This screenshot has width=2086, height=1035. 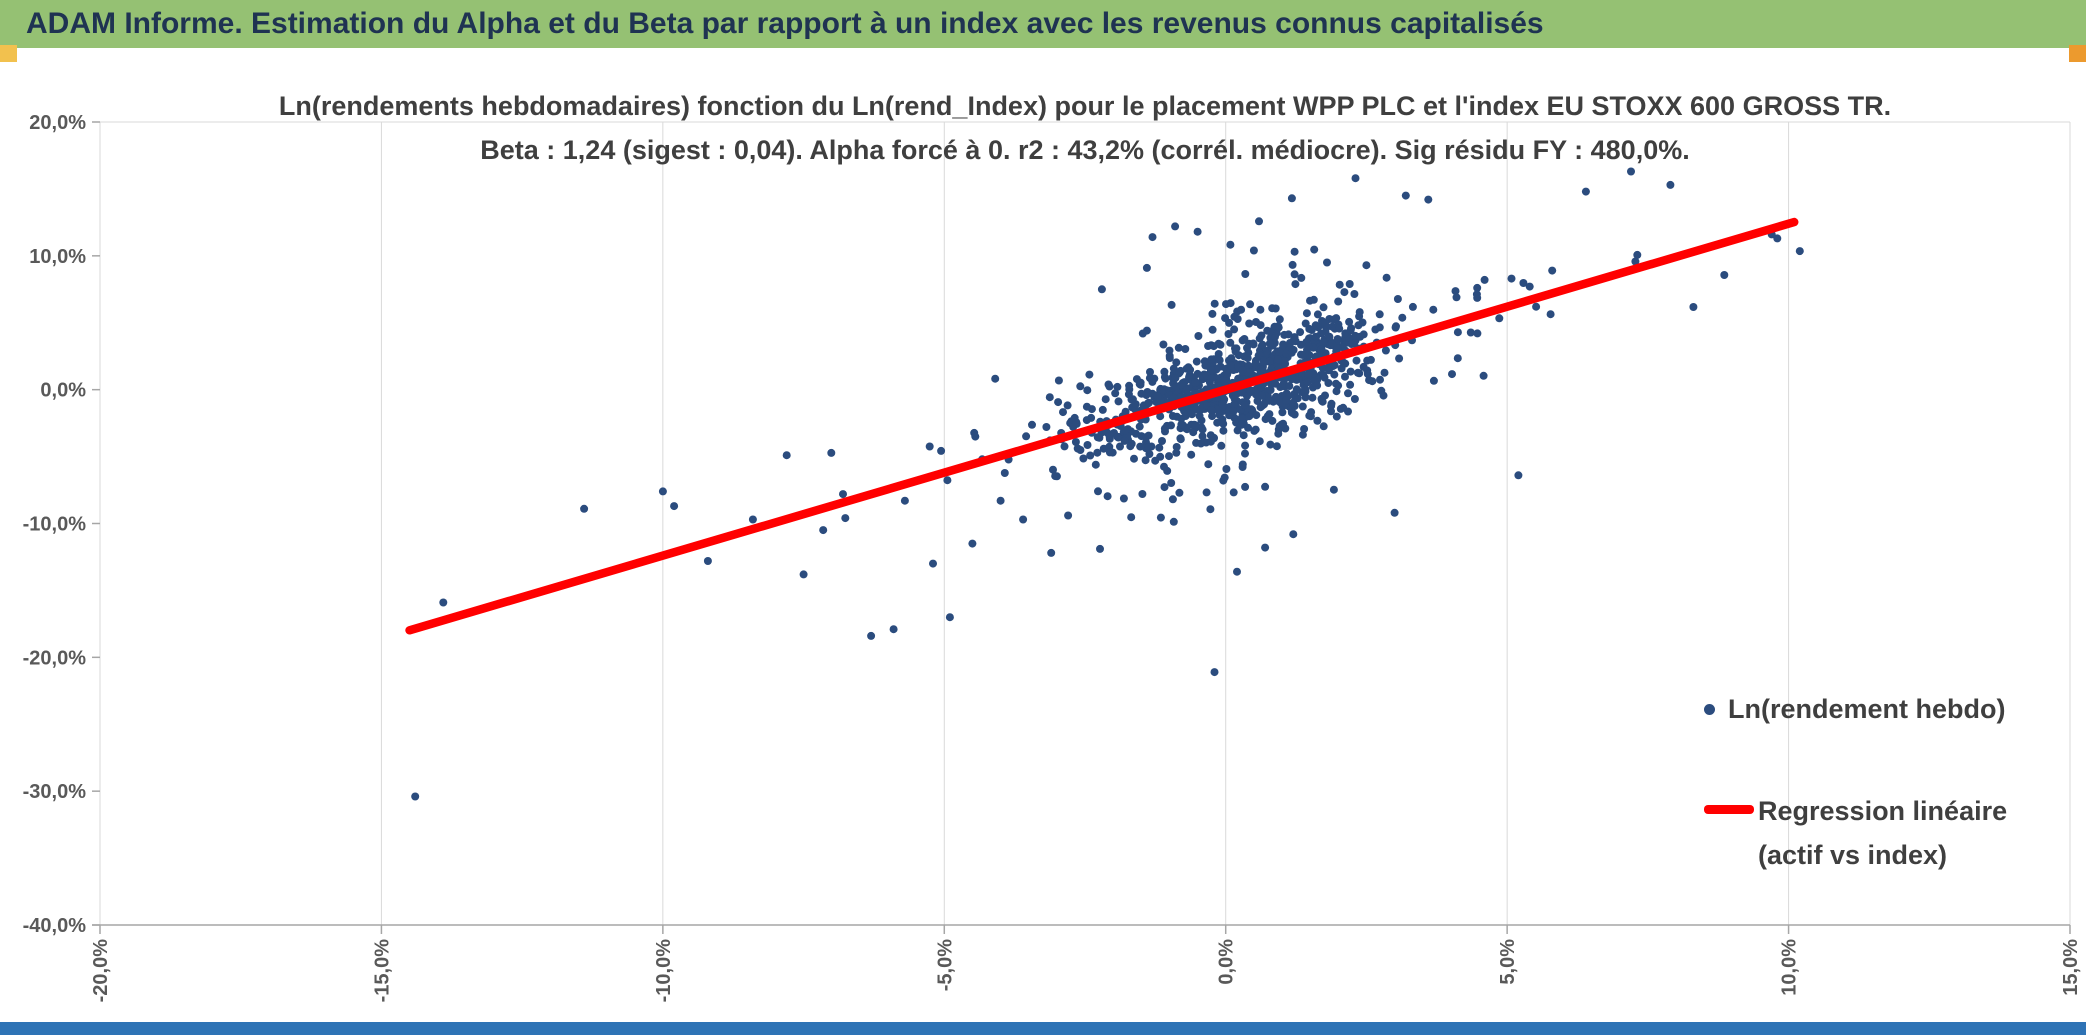 What do you see at coordinates (101, 971) in the screenshot?
I see `x-tick-label: -20,0%` at bounding box center [101, 971].